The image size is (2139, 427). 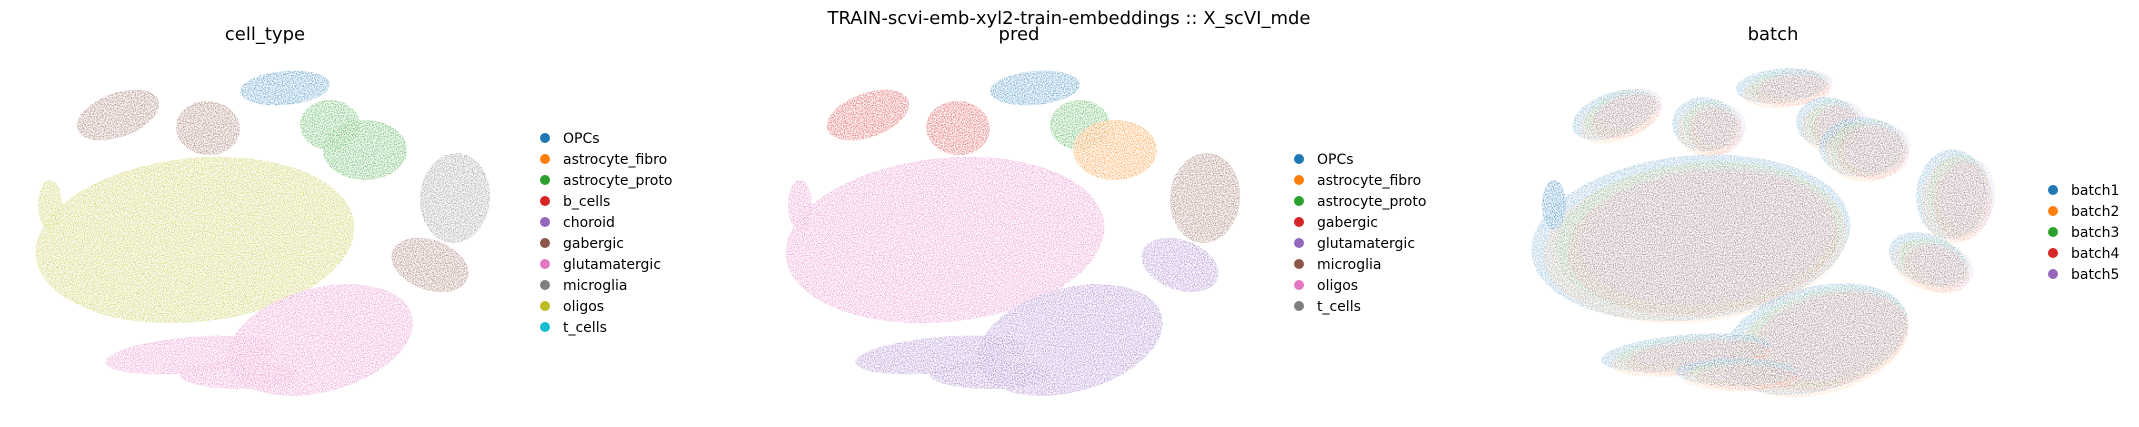 What do you see at coordinates (586, 202) in the screenshot?
I see `legend-label-b_cells: b_cells` at bounding box center [586, 202].